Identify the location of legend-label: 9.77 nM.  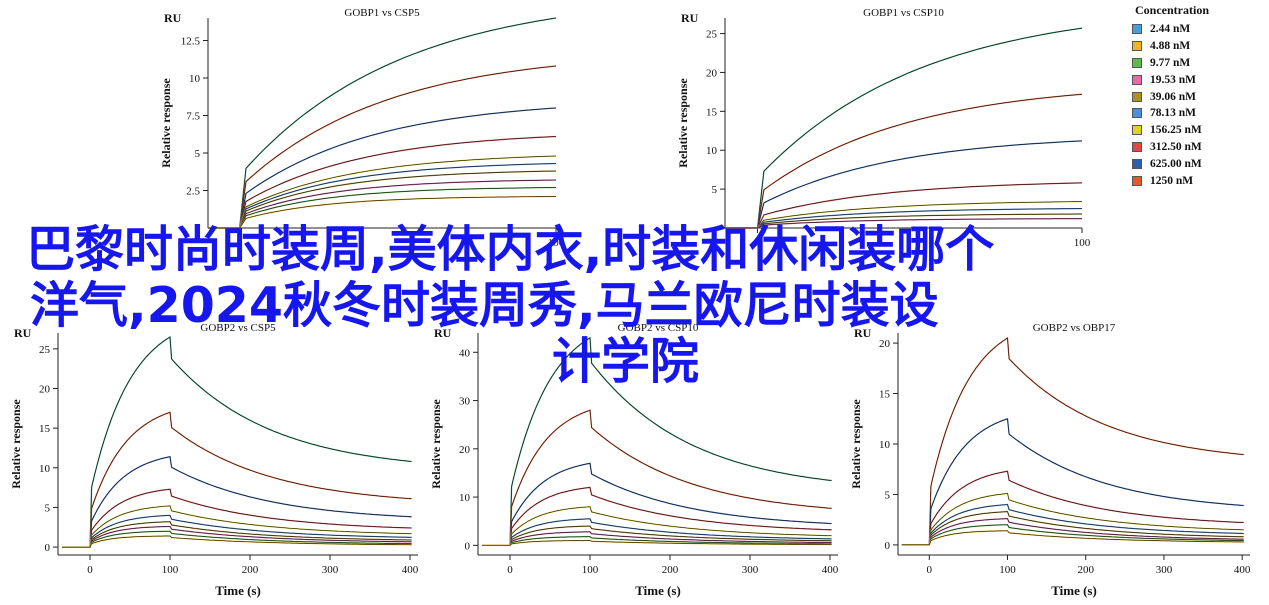
(1170, 62).